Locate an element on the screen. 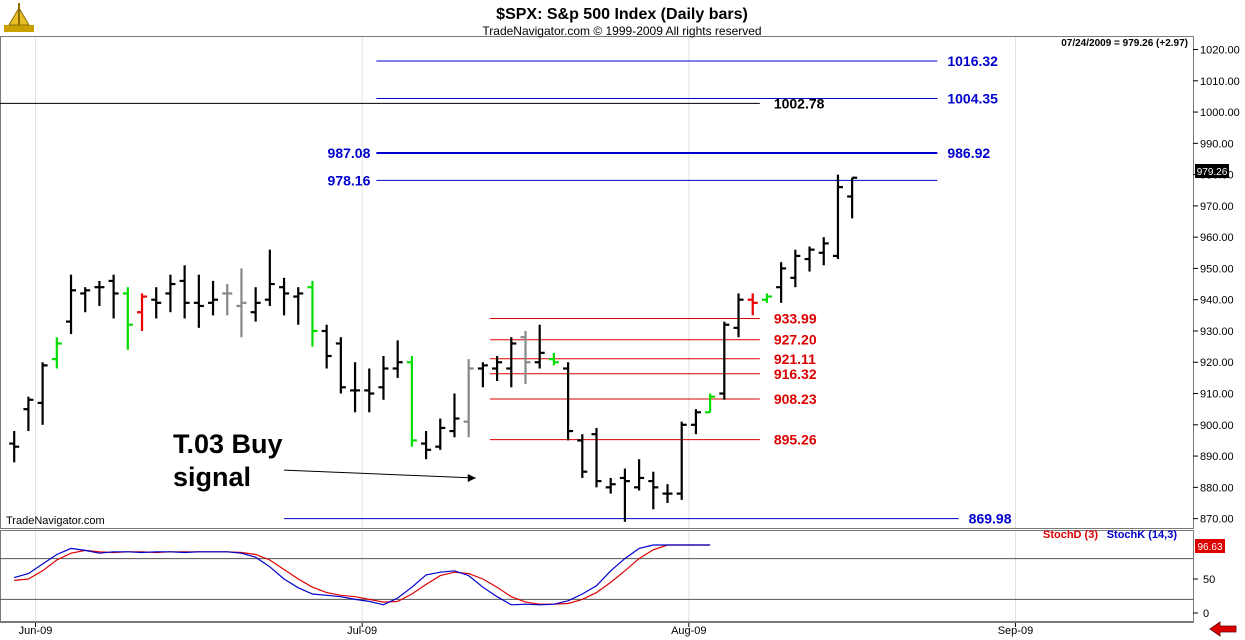  price-tick-label: 1000.00 is located at coordinates (1220, 113).